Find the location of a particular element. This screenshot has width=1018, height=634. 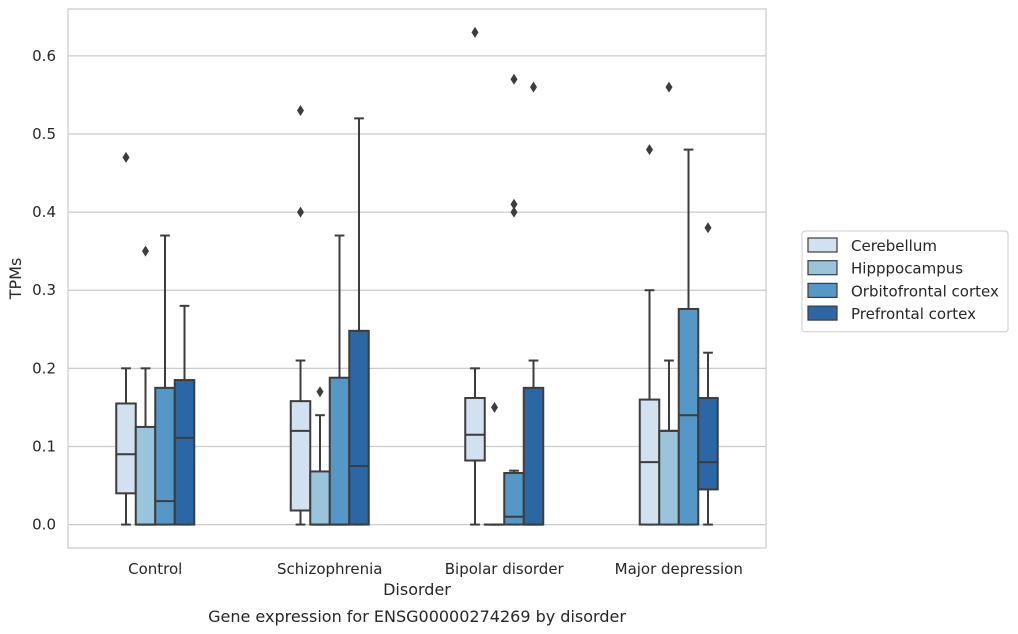

y-tick-label: 0.5 is located at coordinates (44, 134).